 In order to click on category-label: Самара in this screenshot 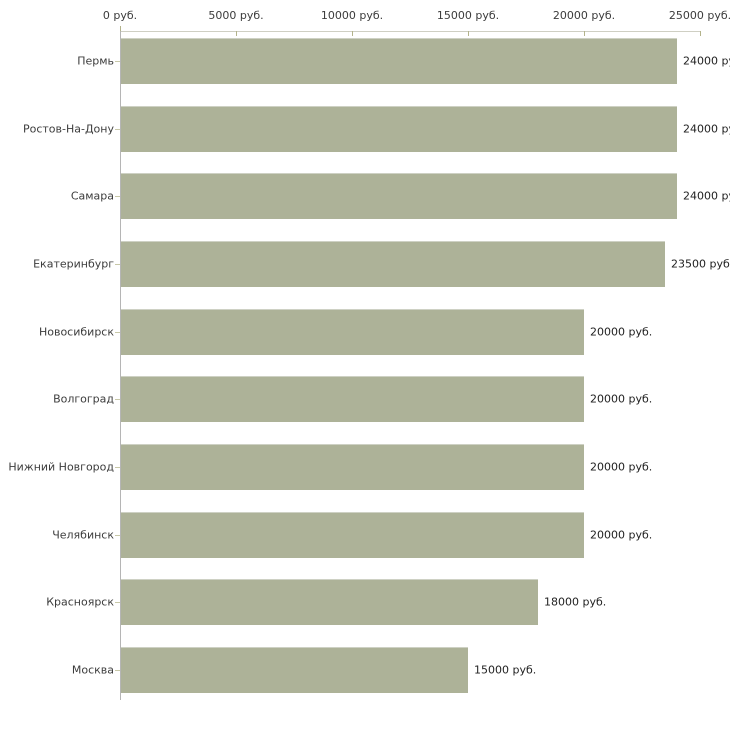, I will do `click(92, 196)`.